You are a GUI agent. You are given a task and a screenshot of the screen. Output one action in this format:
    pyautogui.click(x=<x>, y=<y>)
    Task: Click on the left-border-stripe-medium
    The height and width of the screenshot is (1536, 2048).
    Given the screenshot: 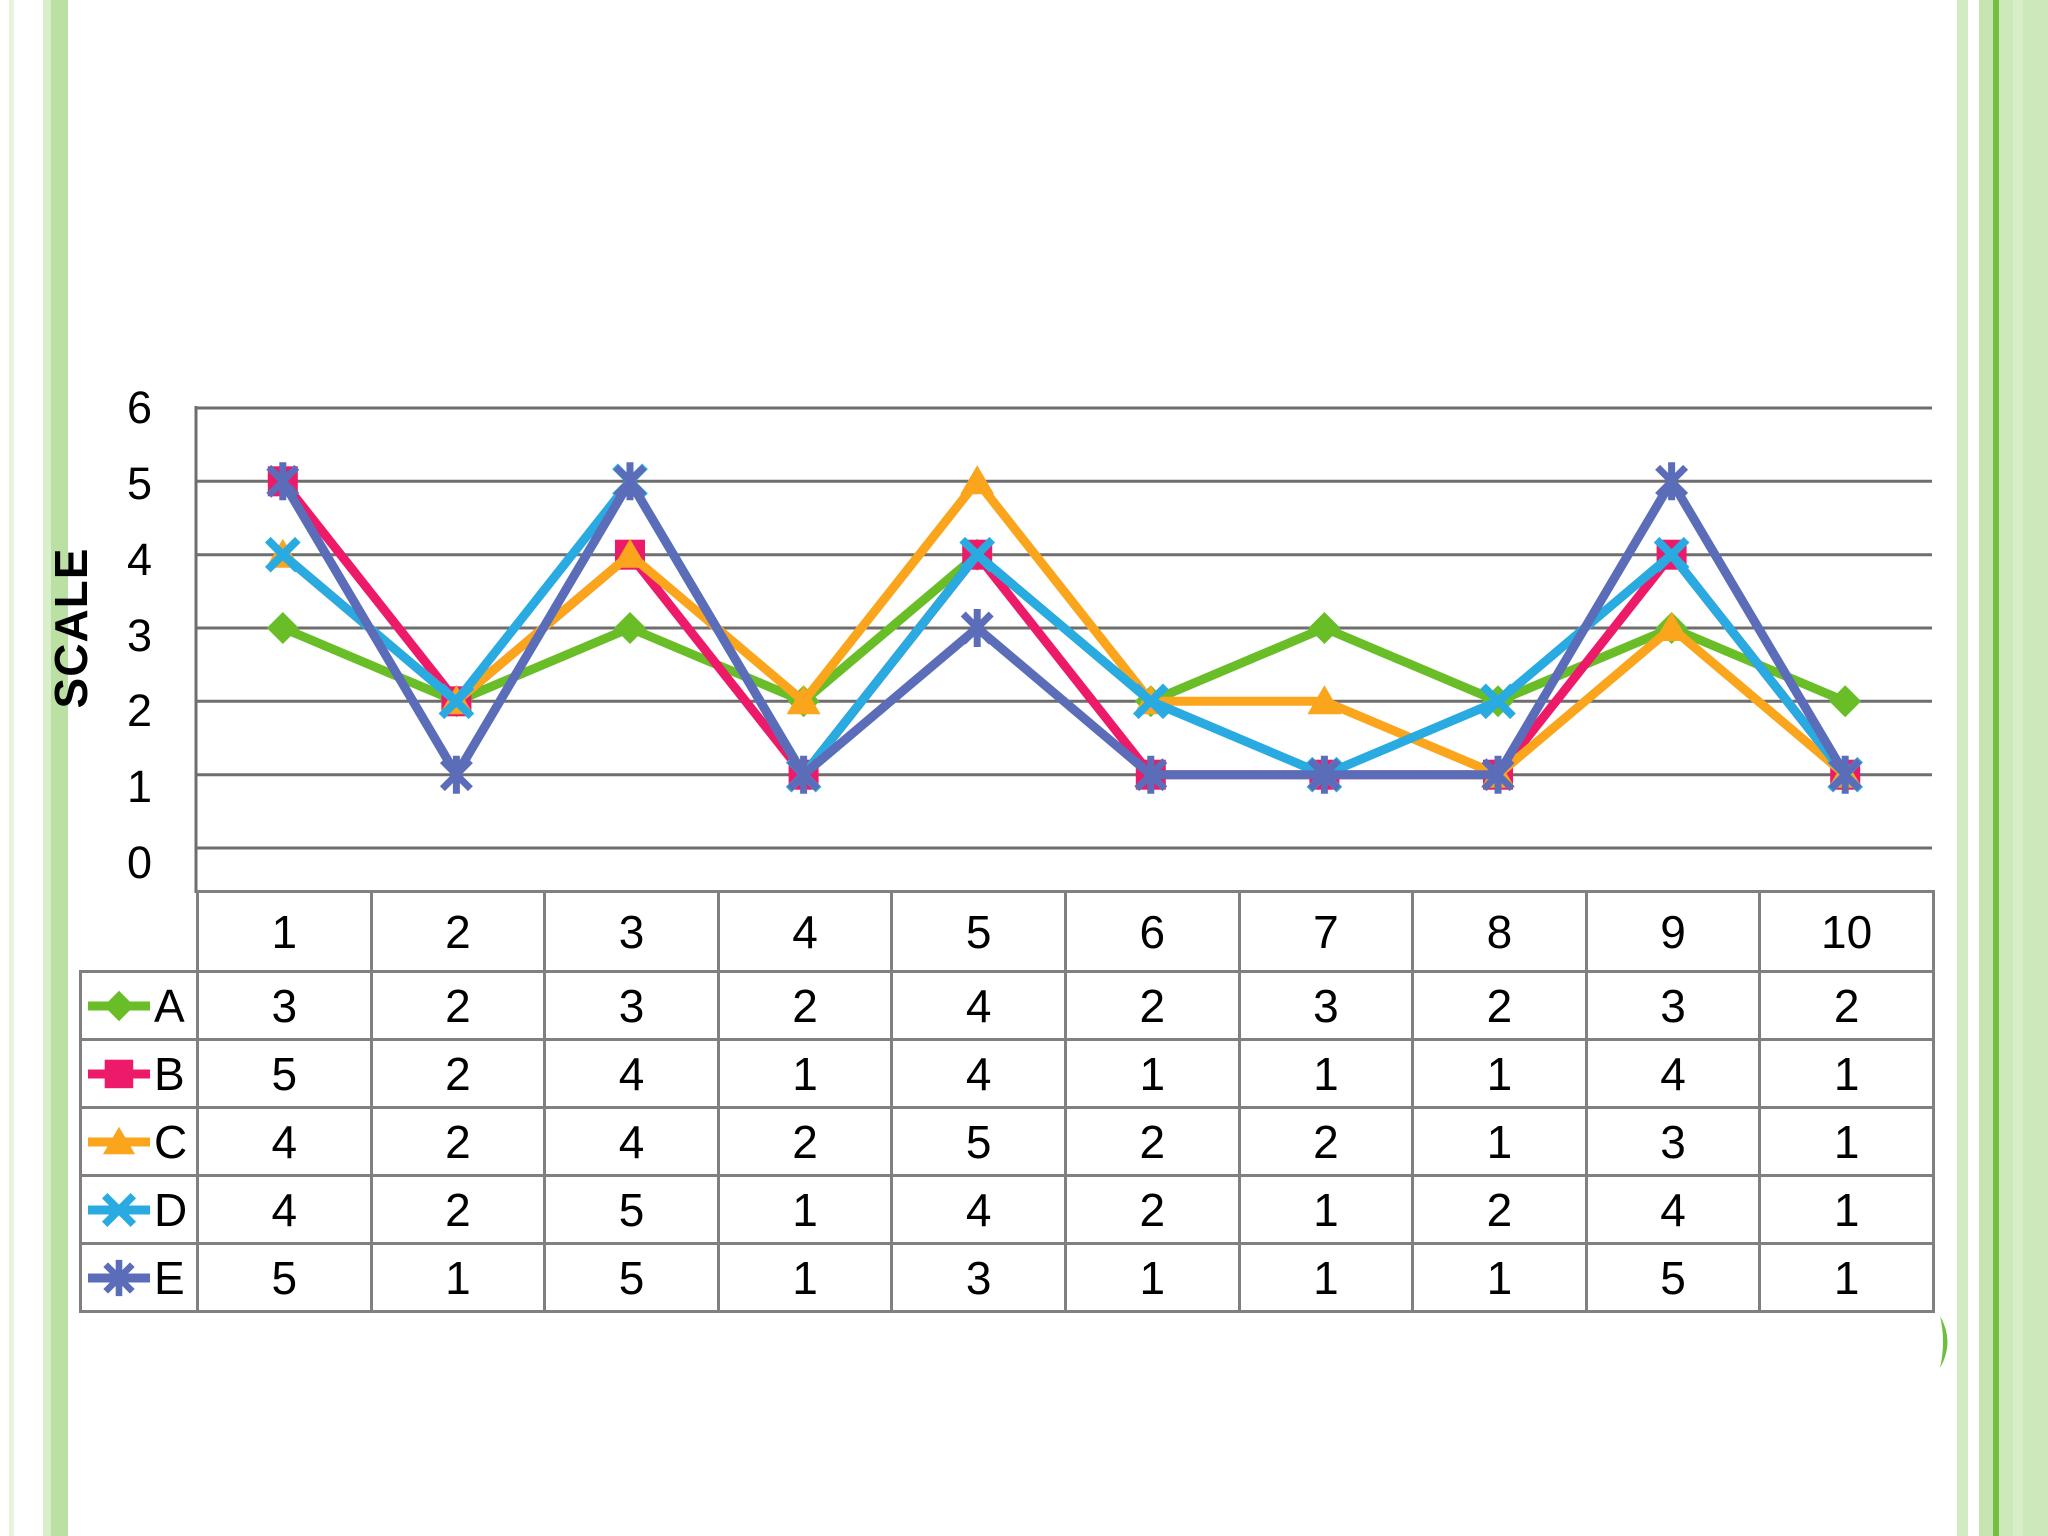 What is the action you would take?
    pyautogui.click(x=59, y=768)
    